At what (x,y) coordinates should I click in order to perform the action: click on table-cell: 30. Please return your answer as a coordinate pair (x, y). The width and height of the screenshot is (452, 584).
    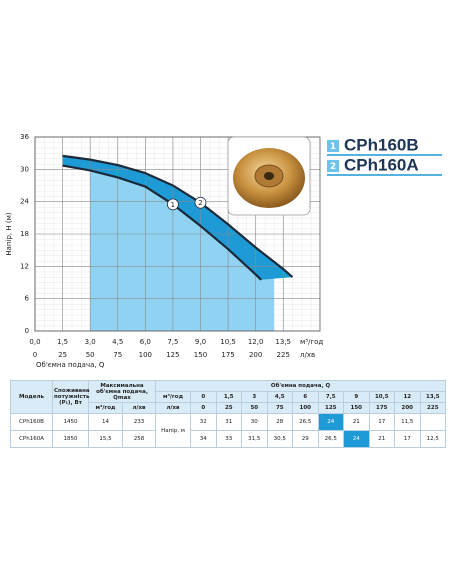
    Looking at the image, I should click on (254, 422).